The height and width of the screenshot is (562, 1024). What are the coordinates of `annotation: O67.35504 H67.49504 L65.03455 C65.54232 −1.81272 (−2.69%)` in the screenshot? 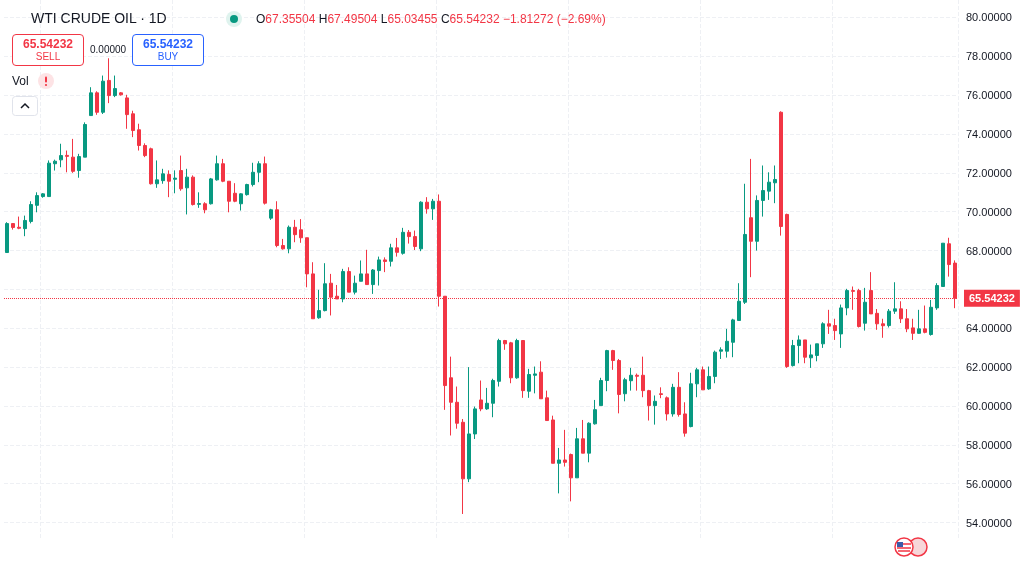 It's located at (431, 19).